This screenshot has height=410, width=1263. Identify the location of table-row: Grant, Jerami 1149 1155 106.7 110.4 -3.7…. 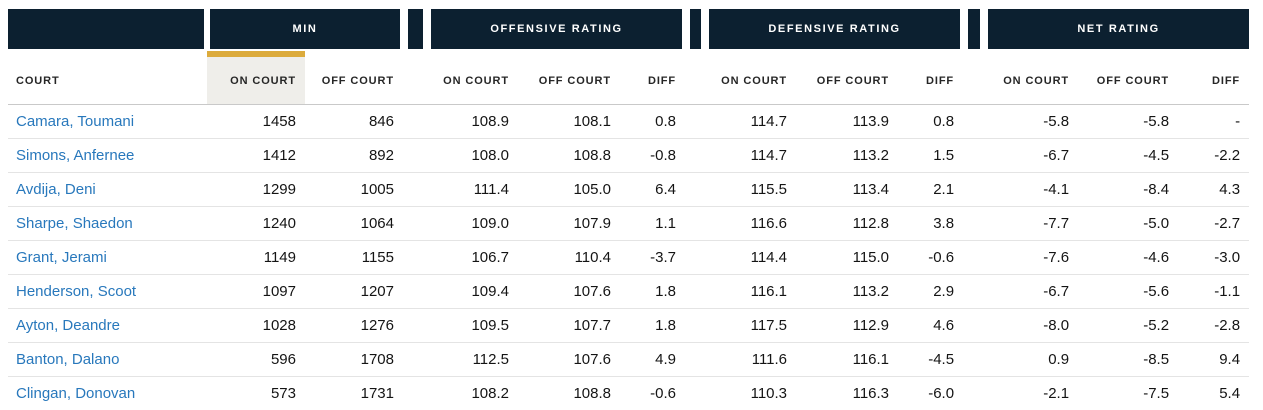
(629, 258).